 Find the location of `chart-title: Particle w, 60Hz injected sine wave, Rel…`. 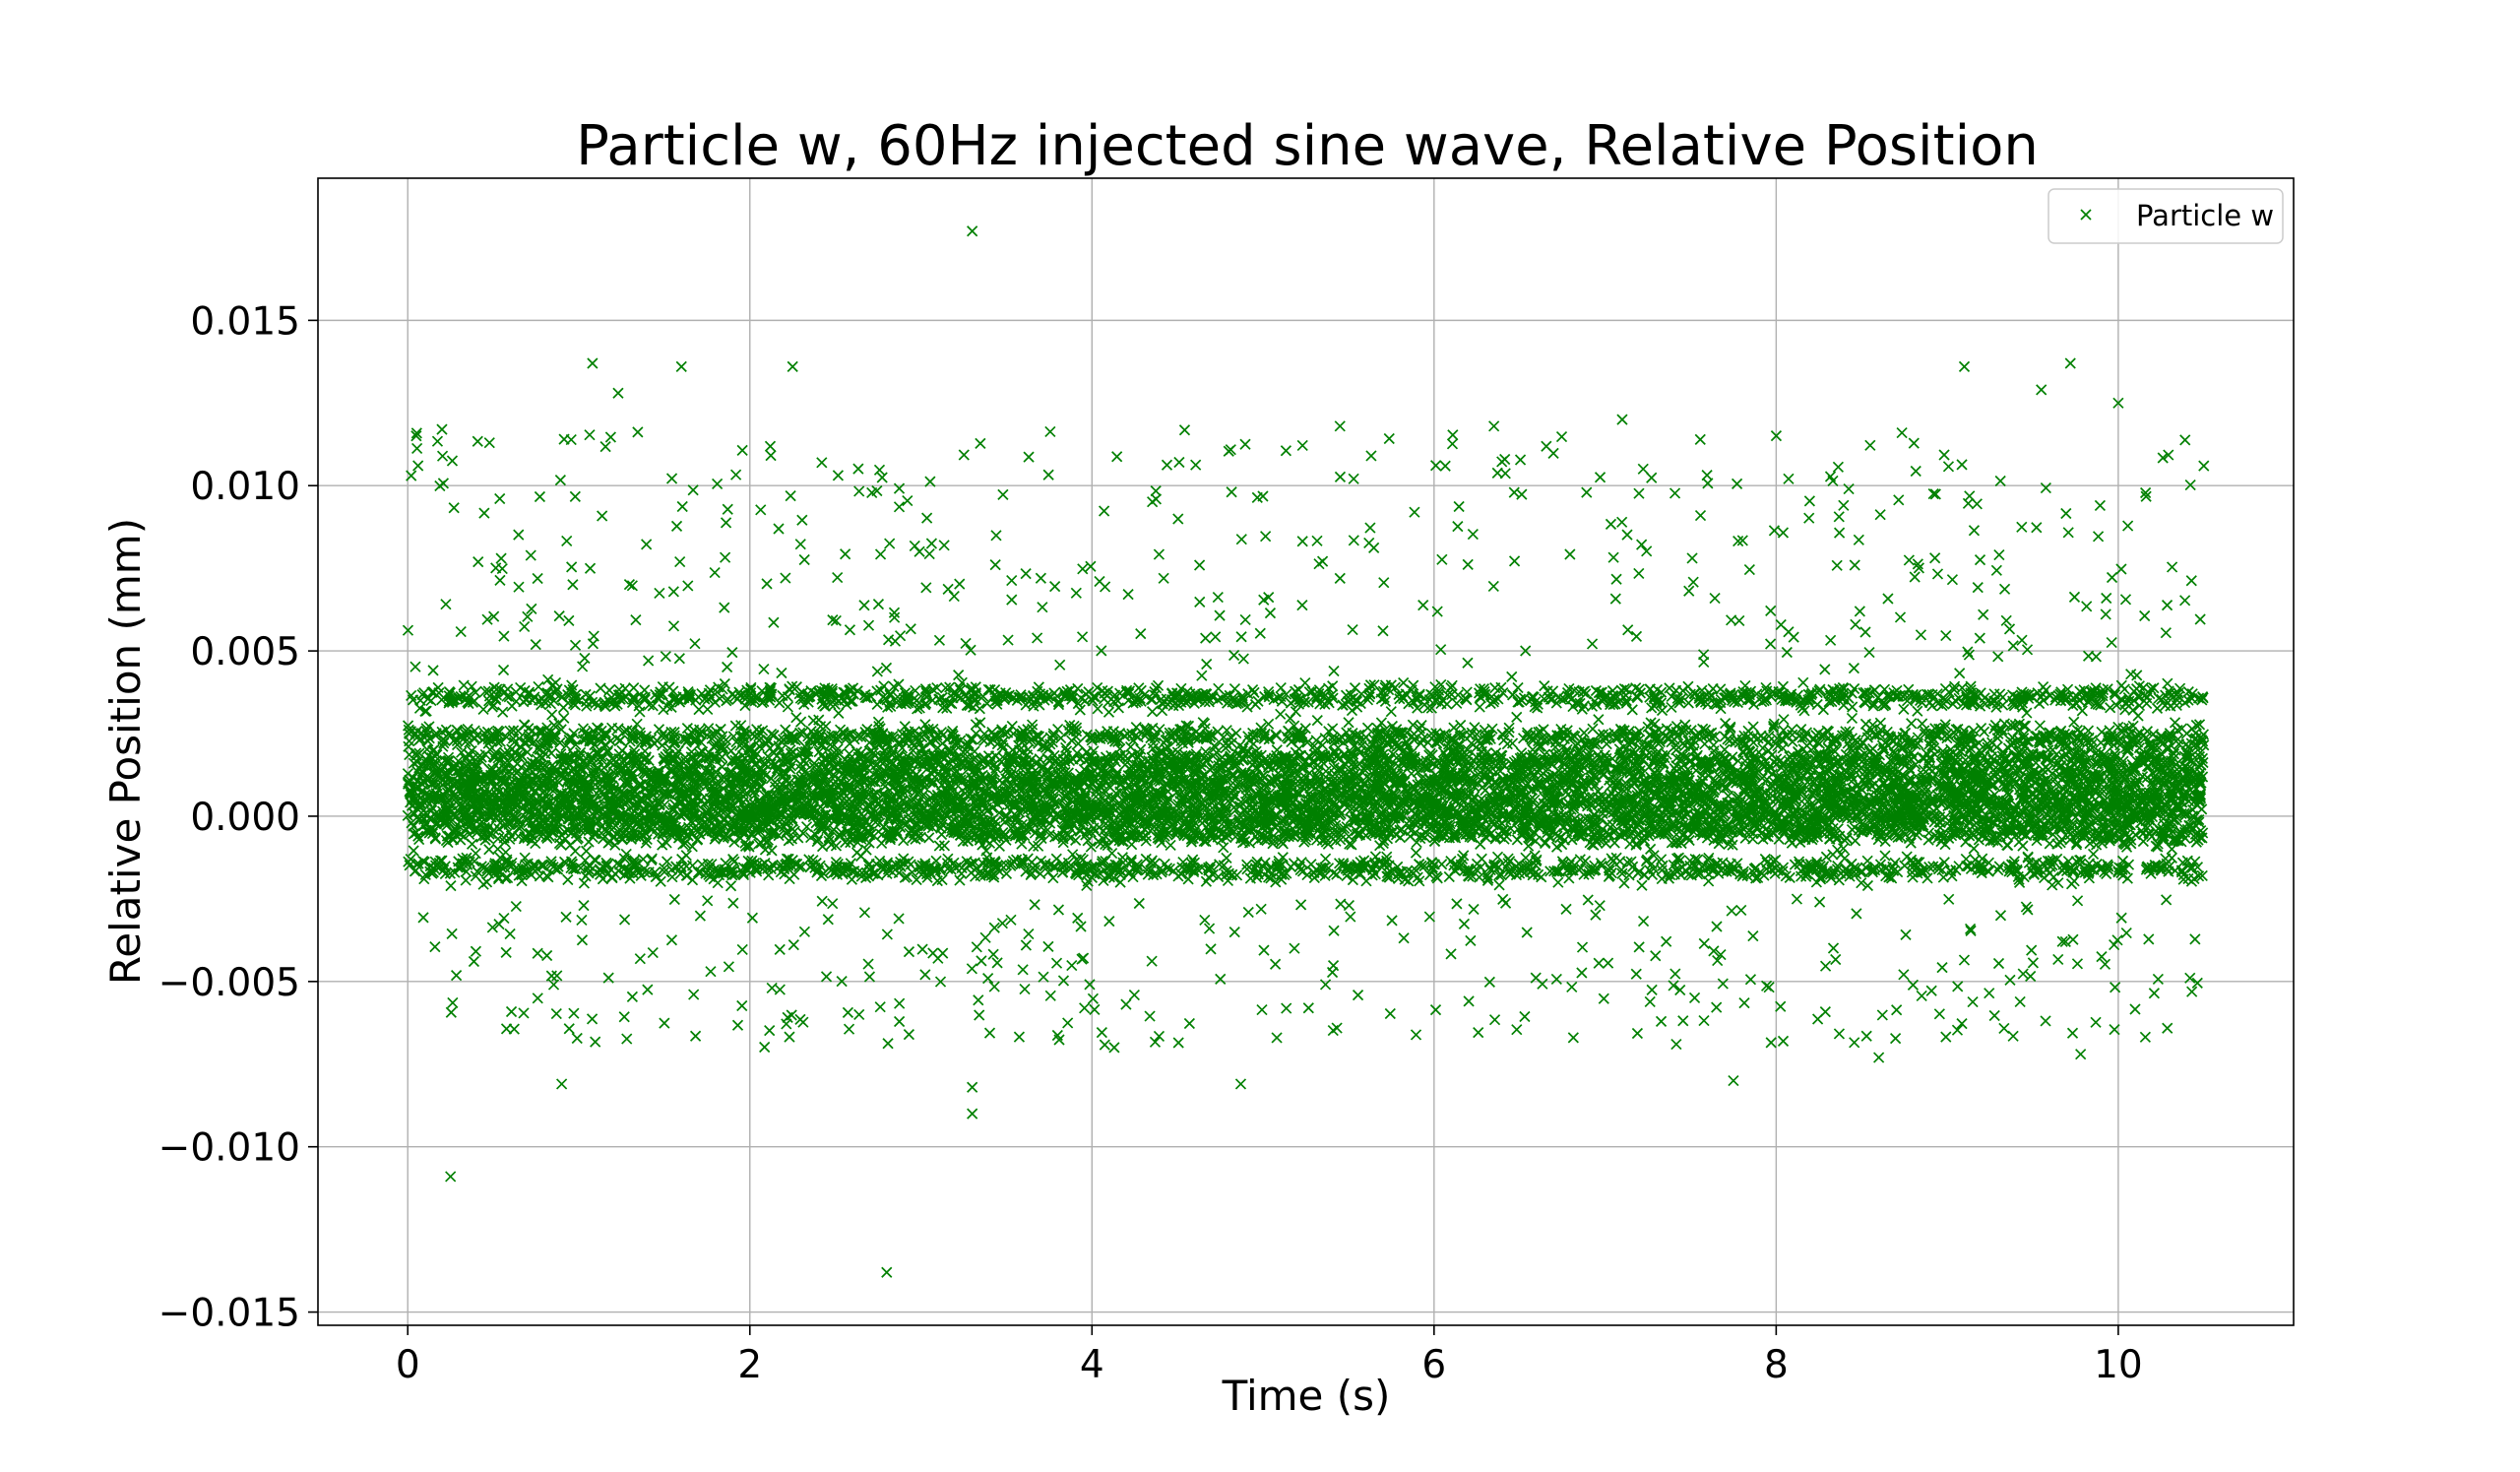

chart-title: Particle w, 60Hz injected sine wave, Rel… is located at coordinates (1307, 146).